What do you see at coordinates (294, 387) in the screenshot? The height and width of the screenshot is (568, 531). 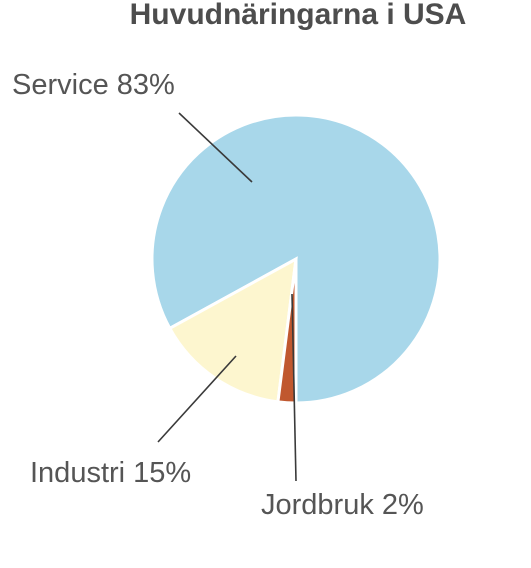 I see `leader-line-jordbruk` at bounding box center [294, 387].